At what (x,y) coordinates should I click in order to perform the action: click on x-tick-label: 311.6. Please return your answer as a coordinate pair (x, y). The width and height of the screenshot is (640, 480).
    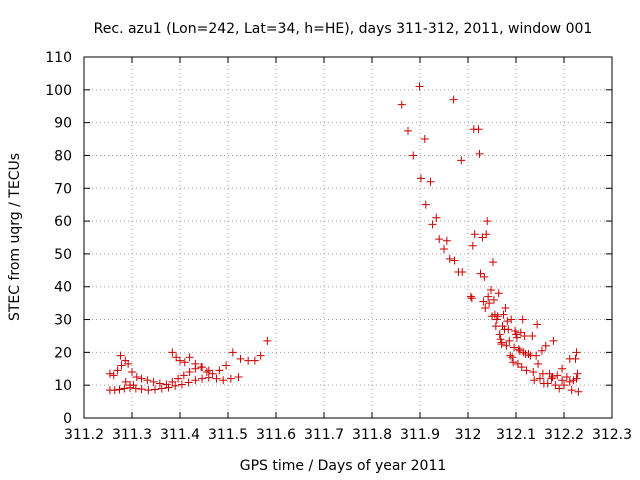
    Looking at the image, I should click on (276, 435).